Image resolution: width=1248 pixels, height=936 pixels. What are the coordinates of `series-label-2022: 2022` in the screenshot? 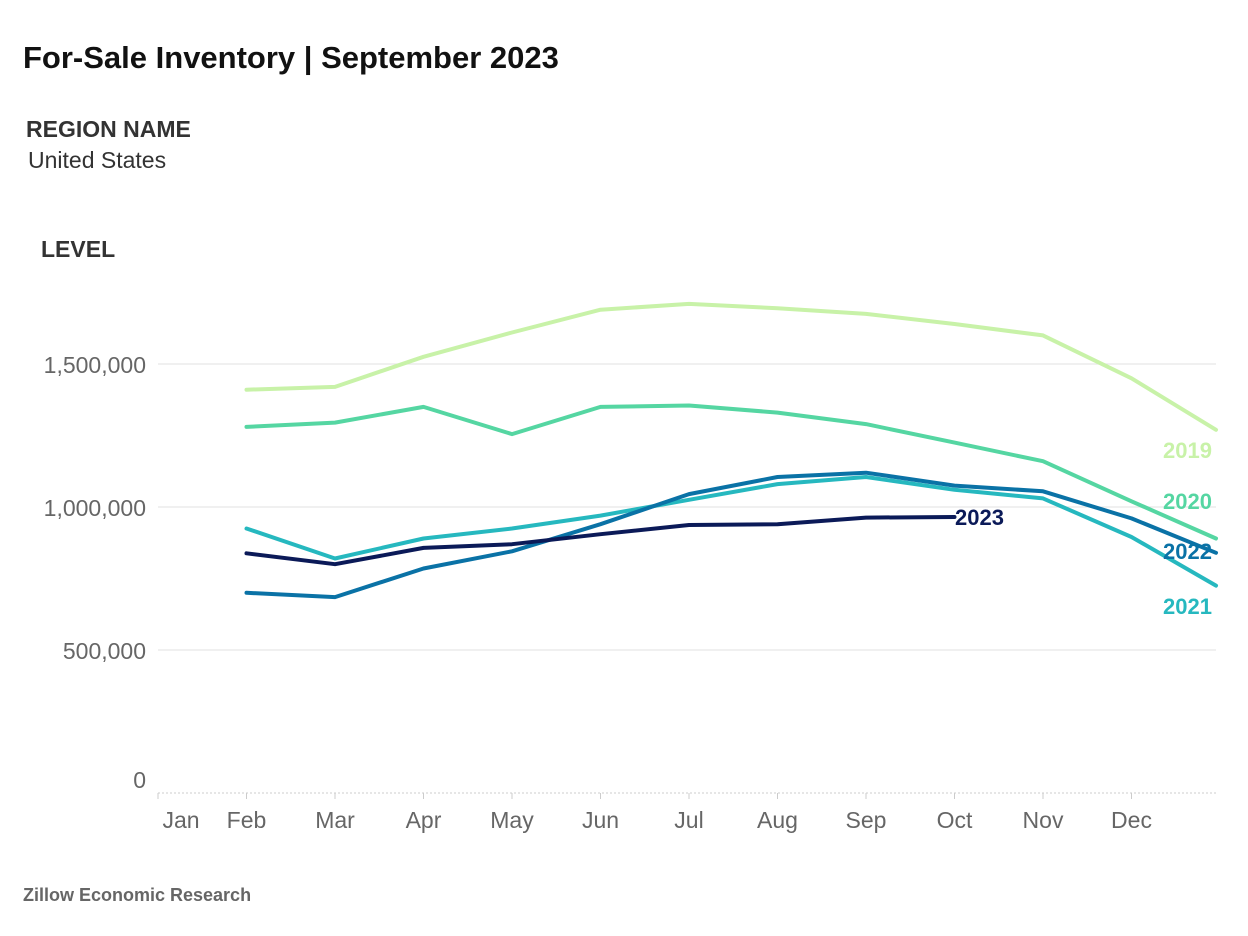 It's located at (1187, 551).